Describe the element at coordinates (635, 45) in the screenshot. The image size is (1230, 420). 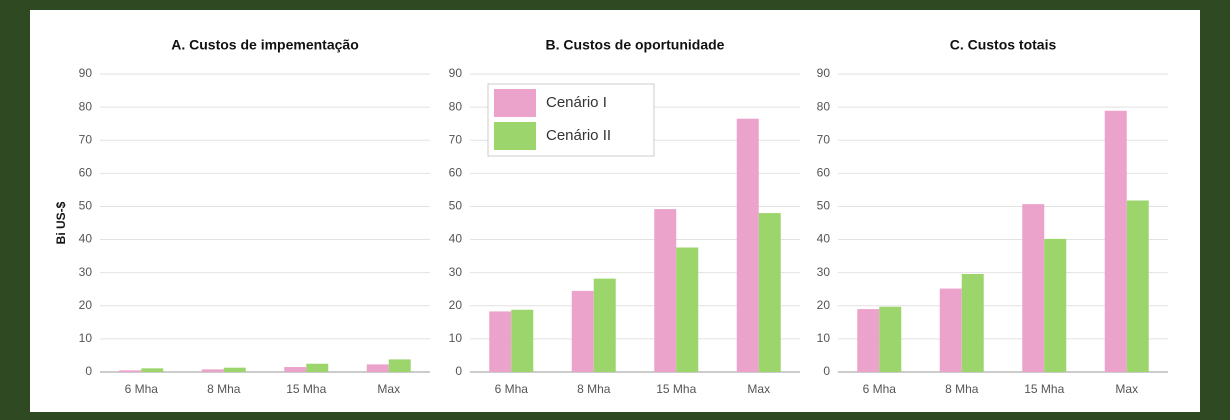
I see `chart-title: B. Custos de oportunidade` at that location.